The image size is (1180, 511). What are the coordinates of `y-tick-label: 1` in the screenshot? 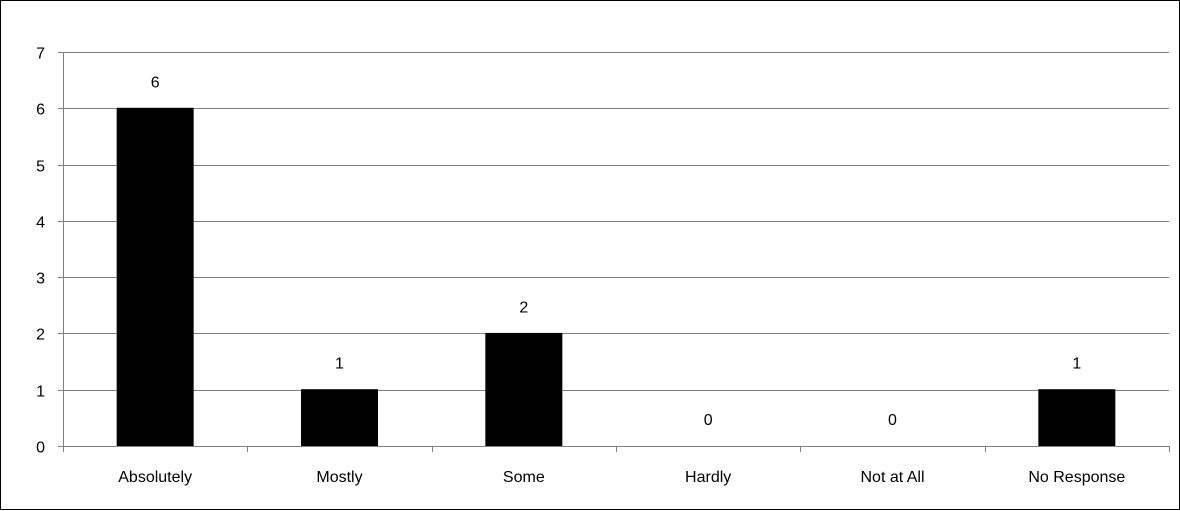 It's located at (40, 392).